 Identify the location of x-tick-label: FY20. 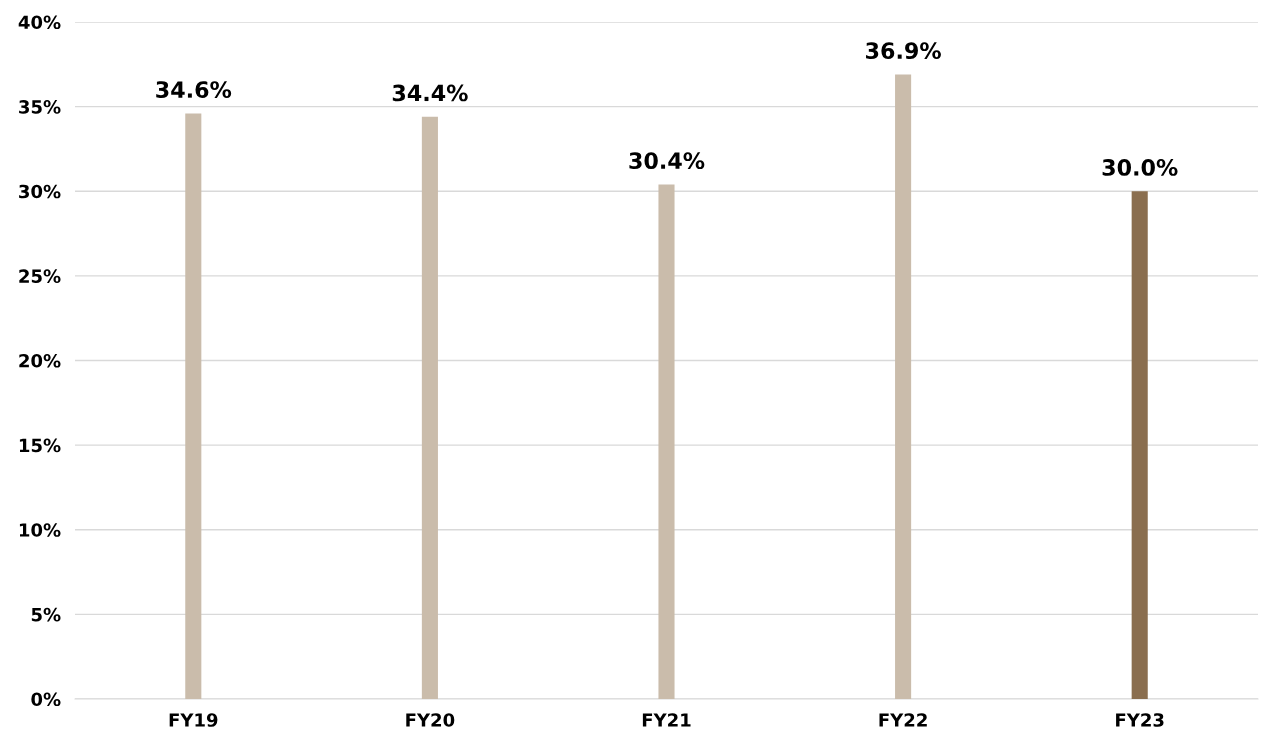
(430, 720).